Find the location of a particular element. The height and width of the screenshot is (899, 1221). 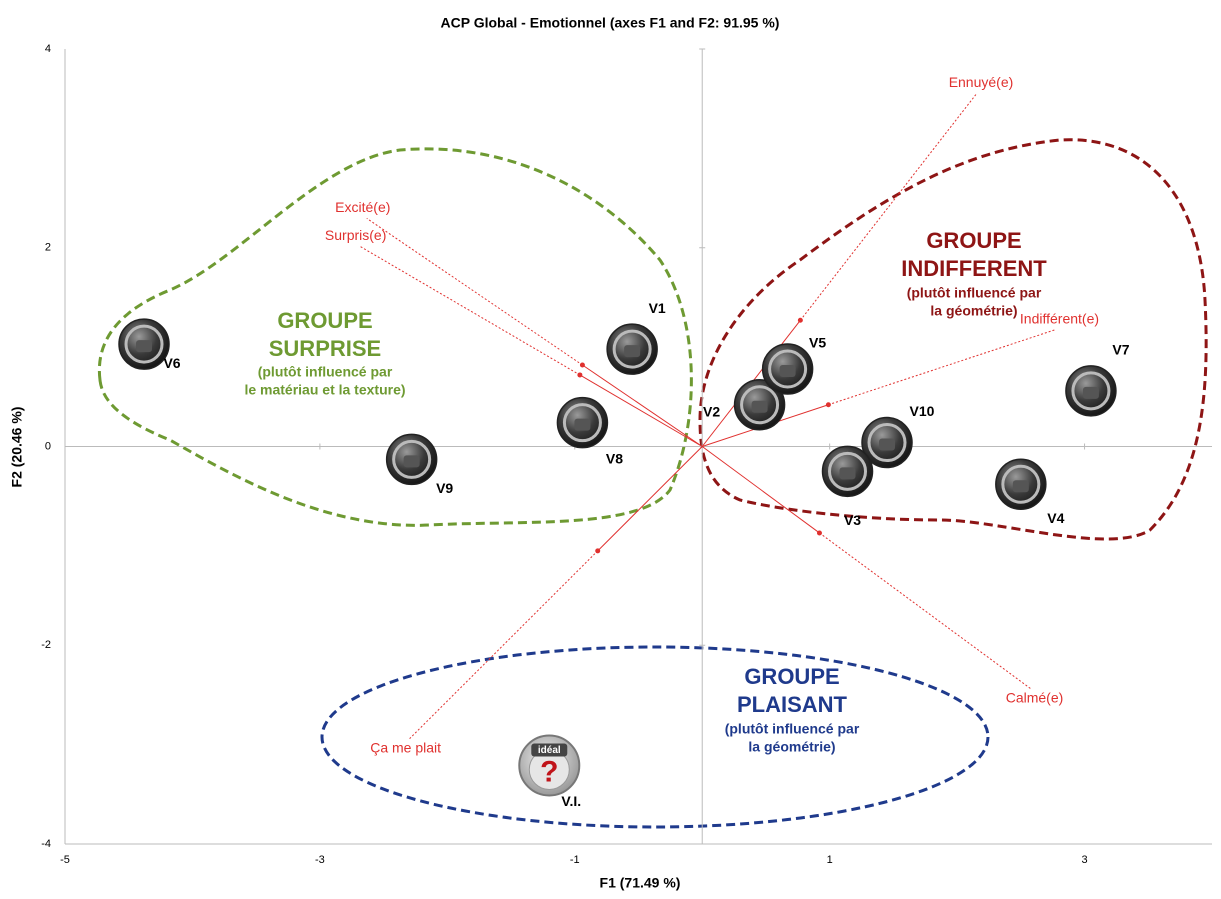

y-tick-label: -2 is located at coordinates (46, 645).